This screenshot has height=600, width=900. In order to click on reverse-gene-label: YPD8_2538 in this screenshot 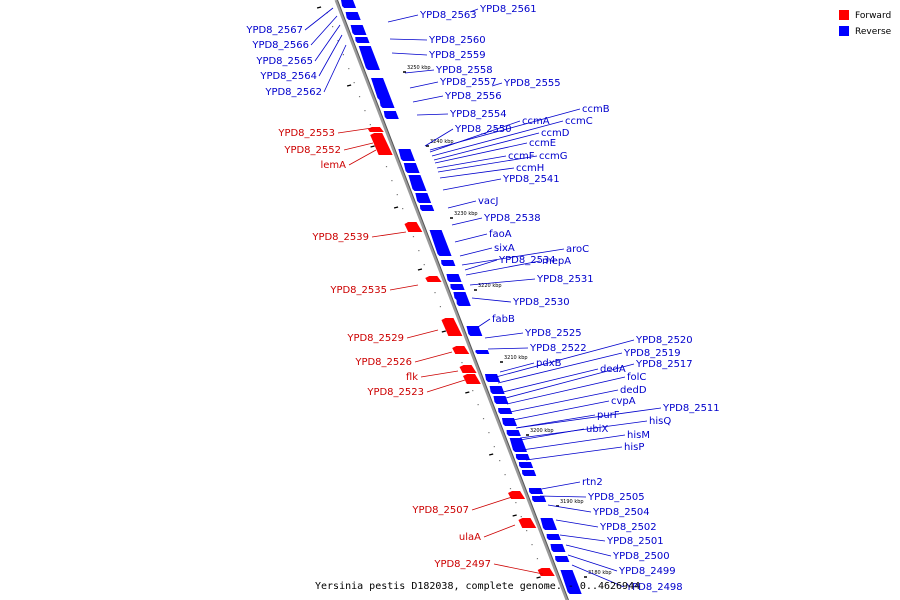, I will do `click(512, 218)`.